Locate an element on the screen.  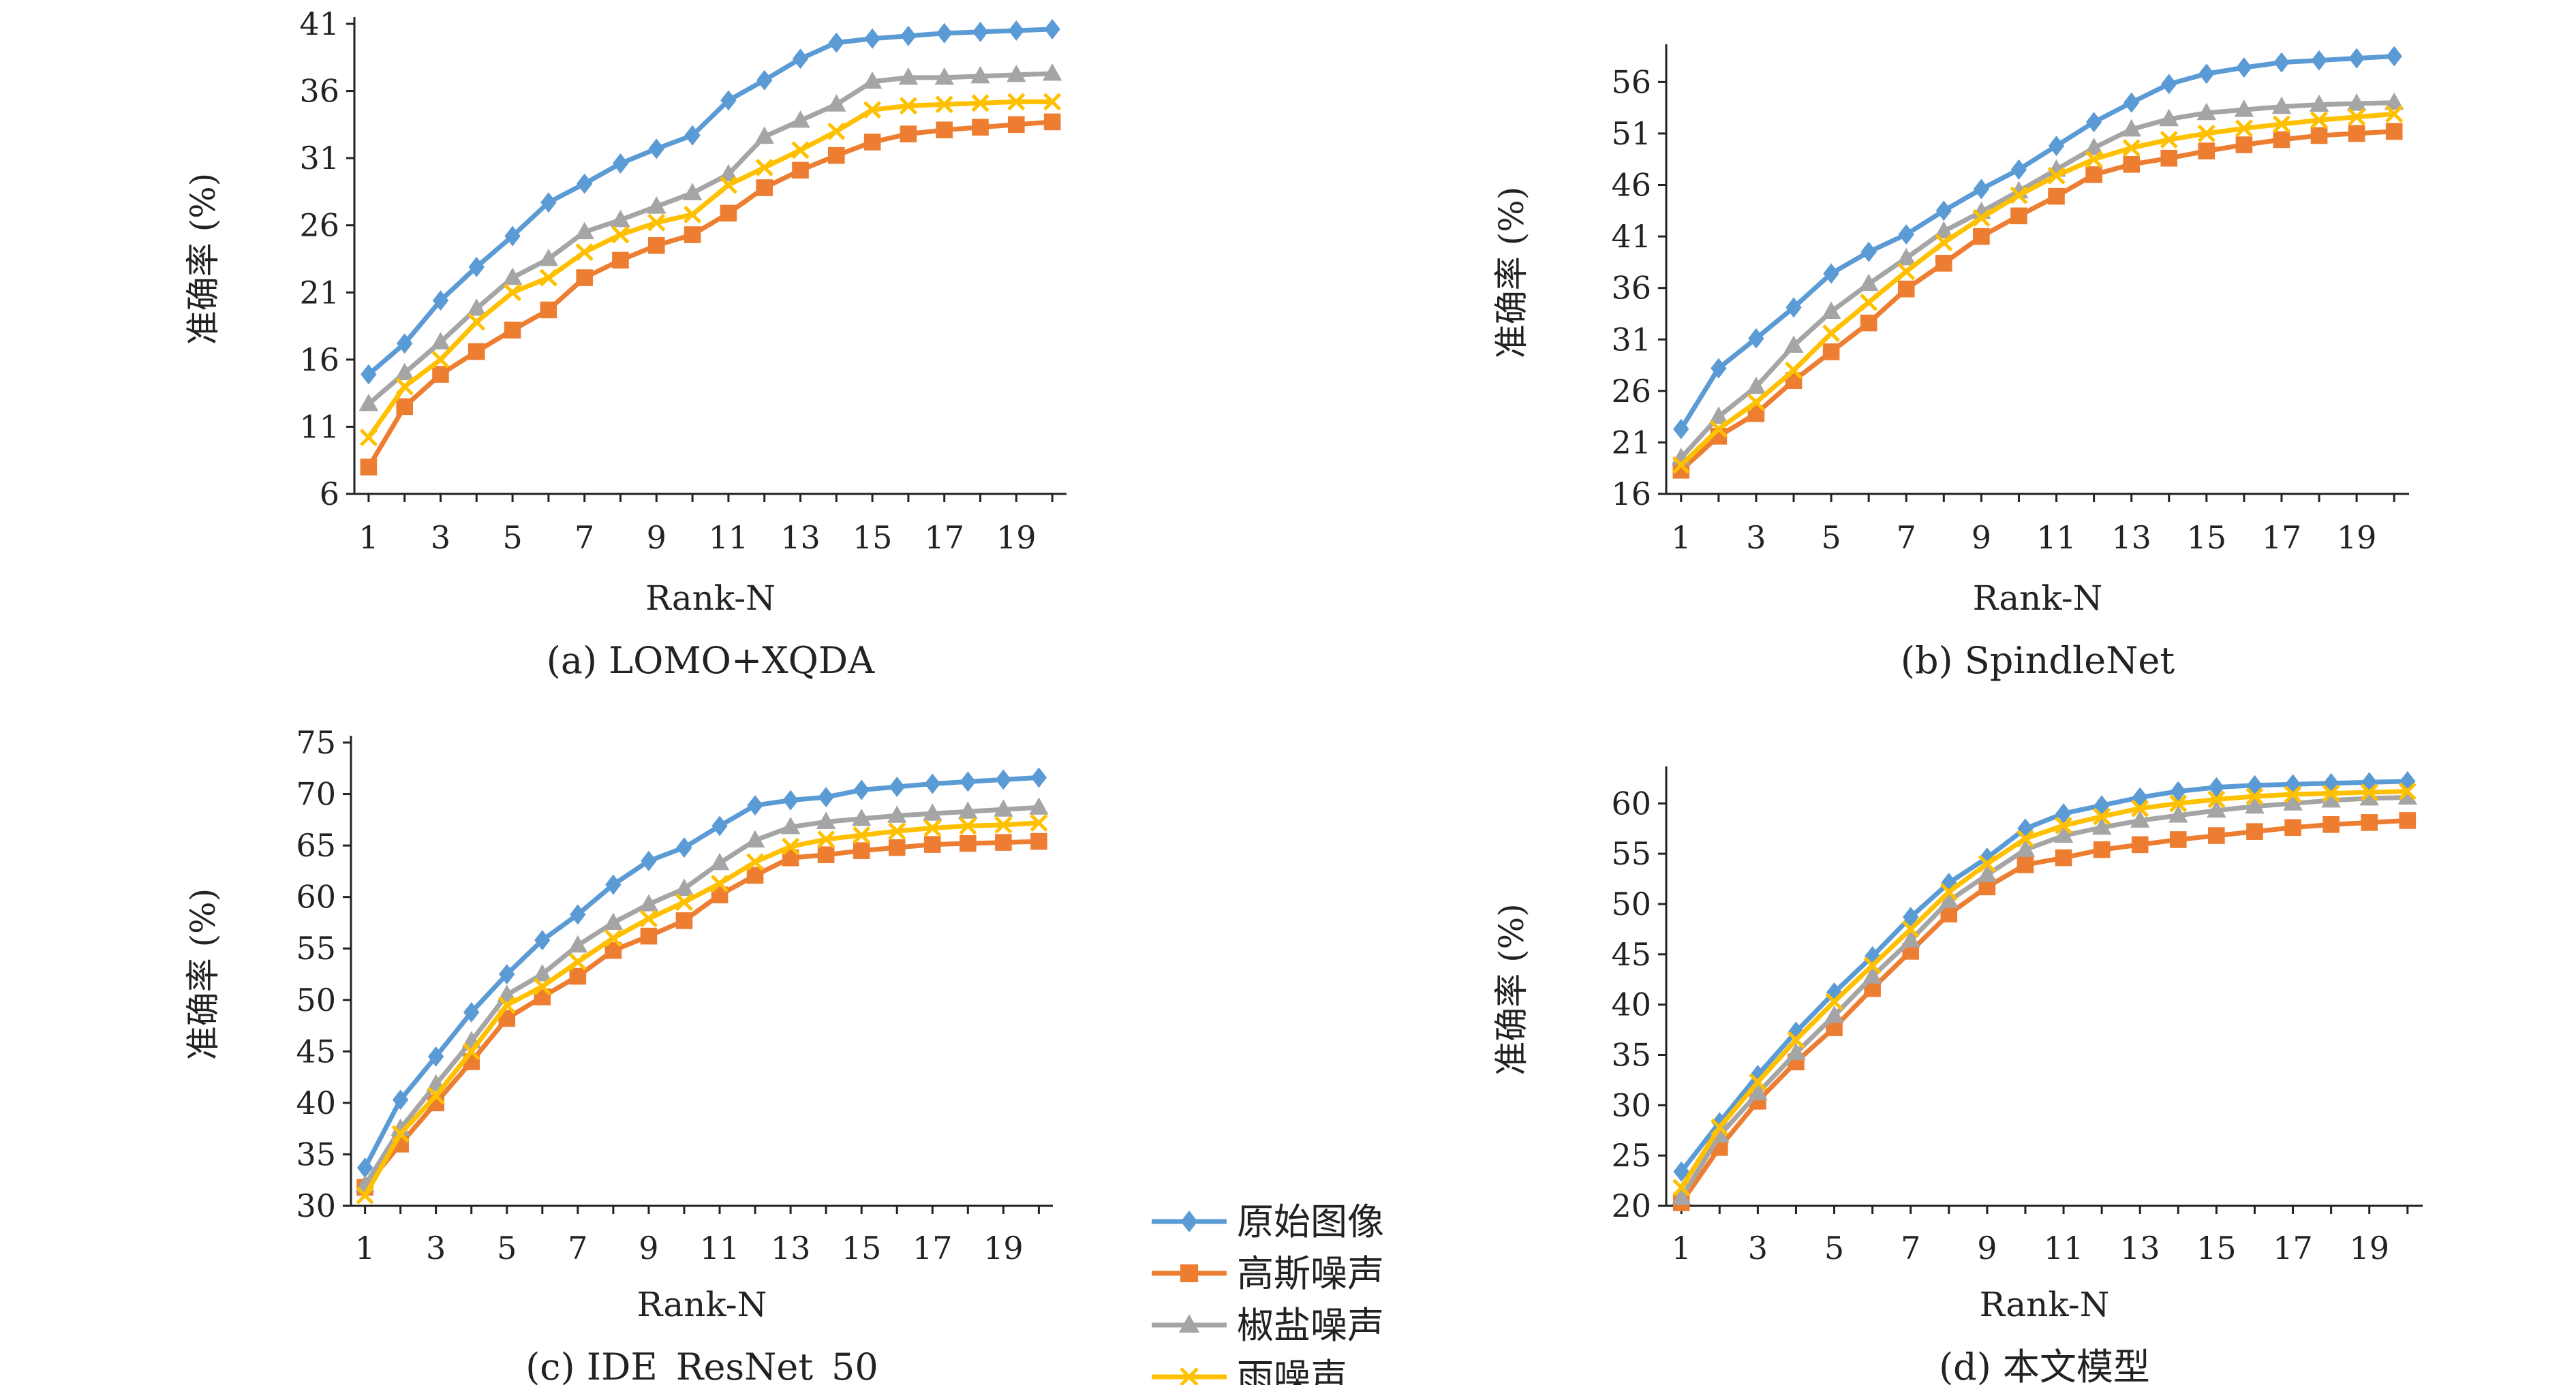
x-tick-label: 19 is located at coordinates (2357, 537).